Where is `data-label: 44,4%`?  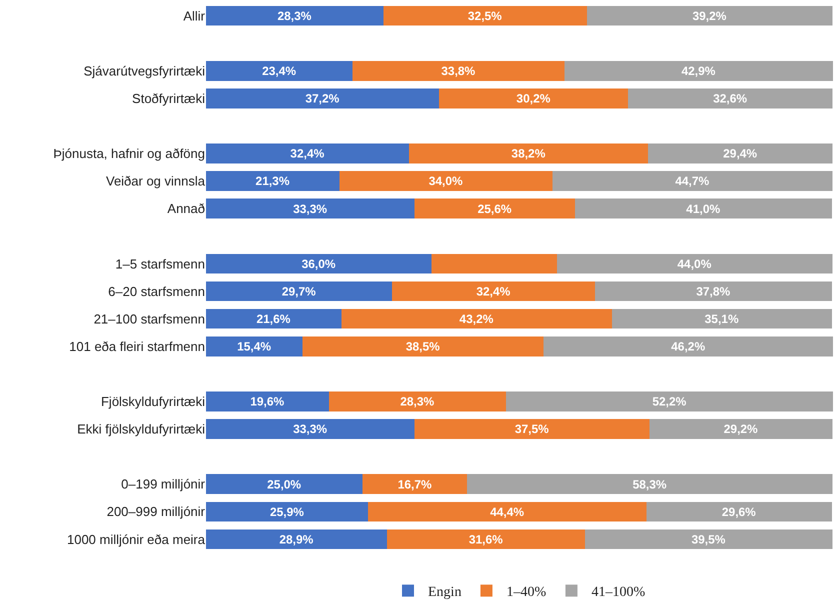 data-label: 44,4% is located at coordinates (507, 511).